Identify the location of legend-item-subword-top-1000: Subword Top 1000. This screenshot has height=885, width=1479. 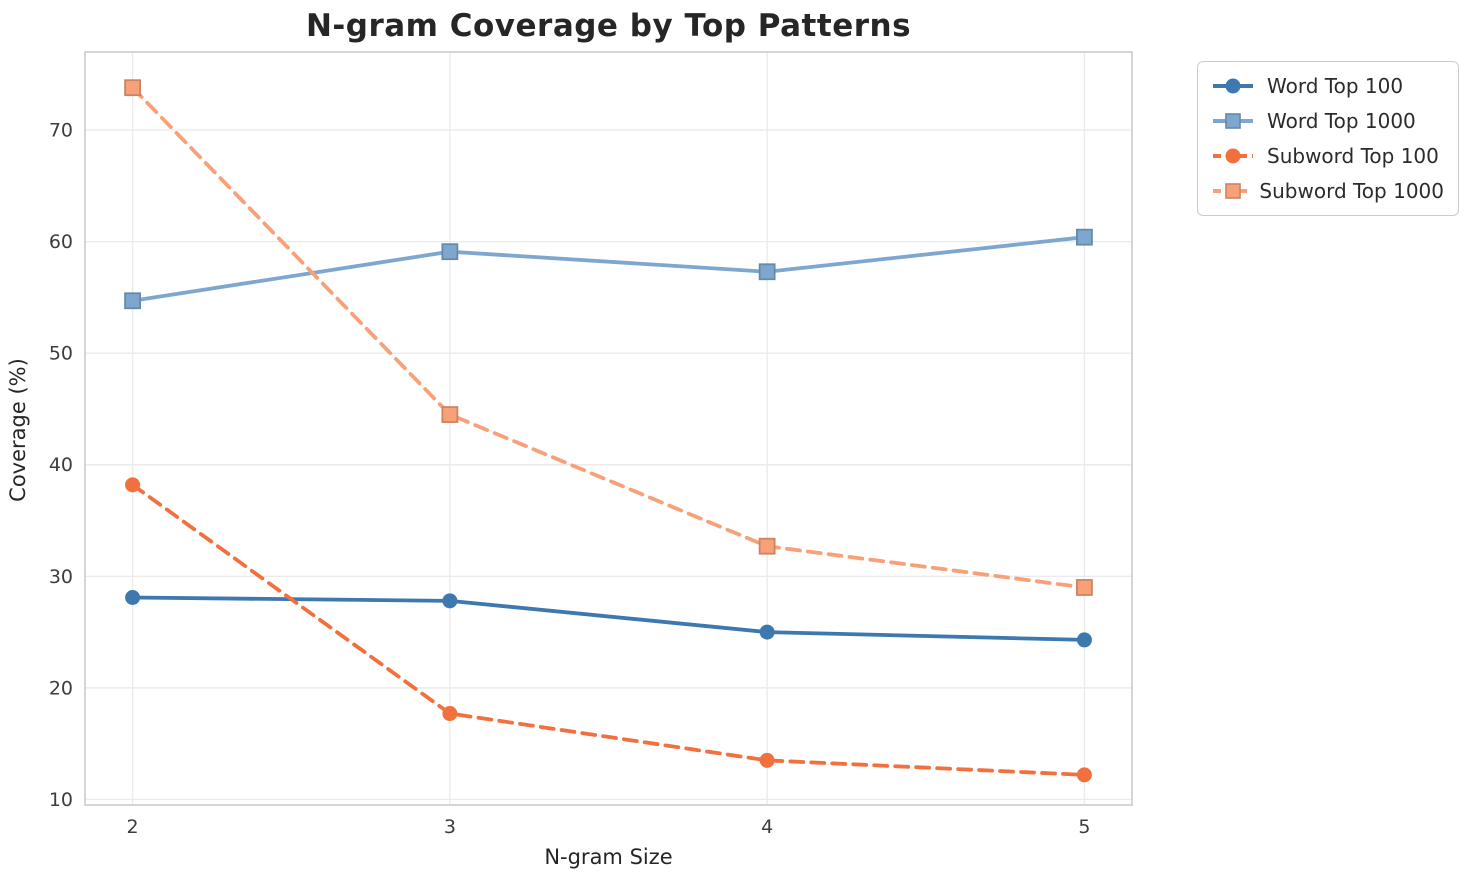
(1327, 191).